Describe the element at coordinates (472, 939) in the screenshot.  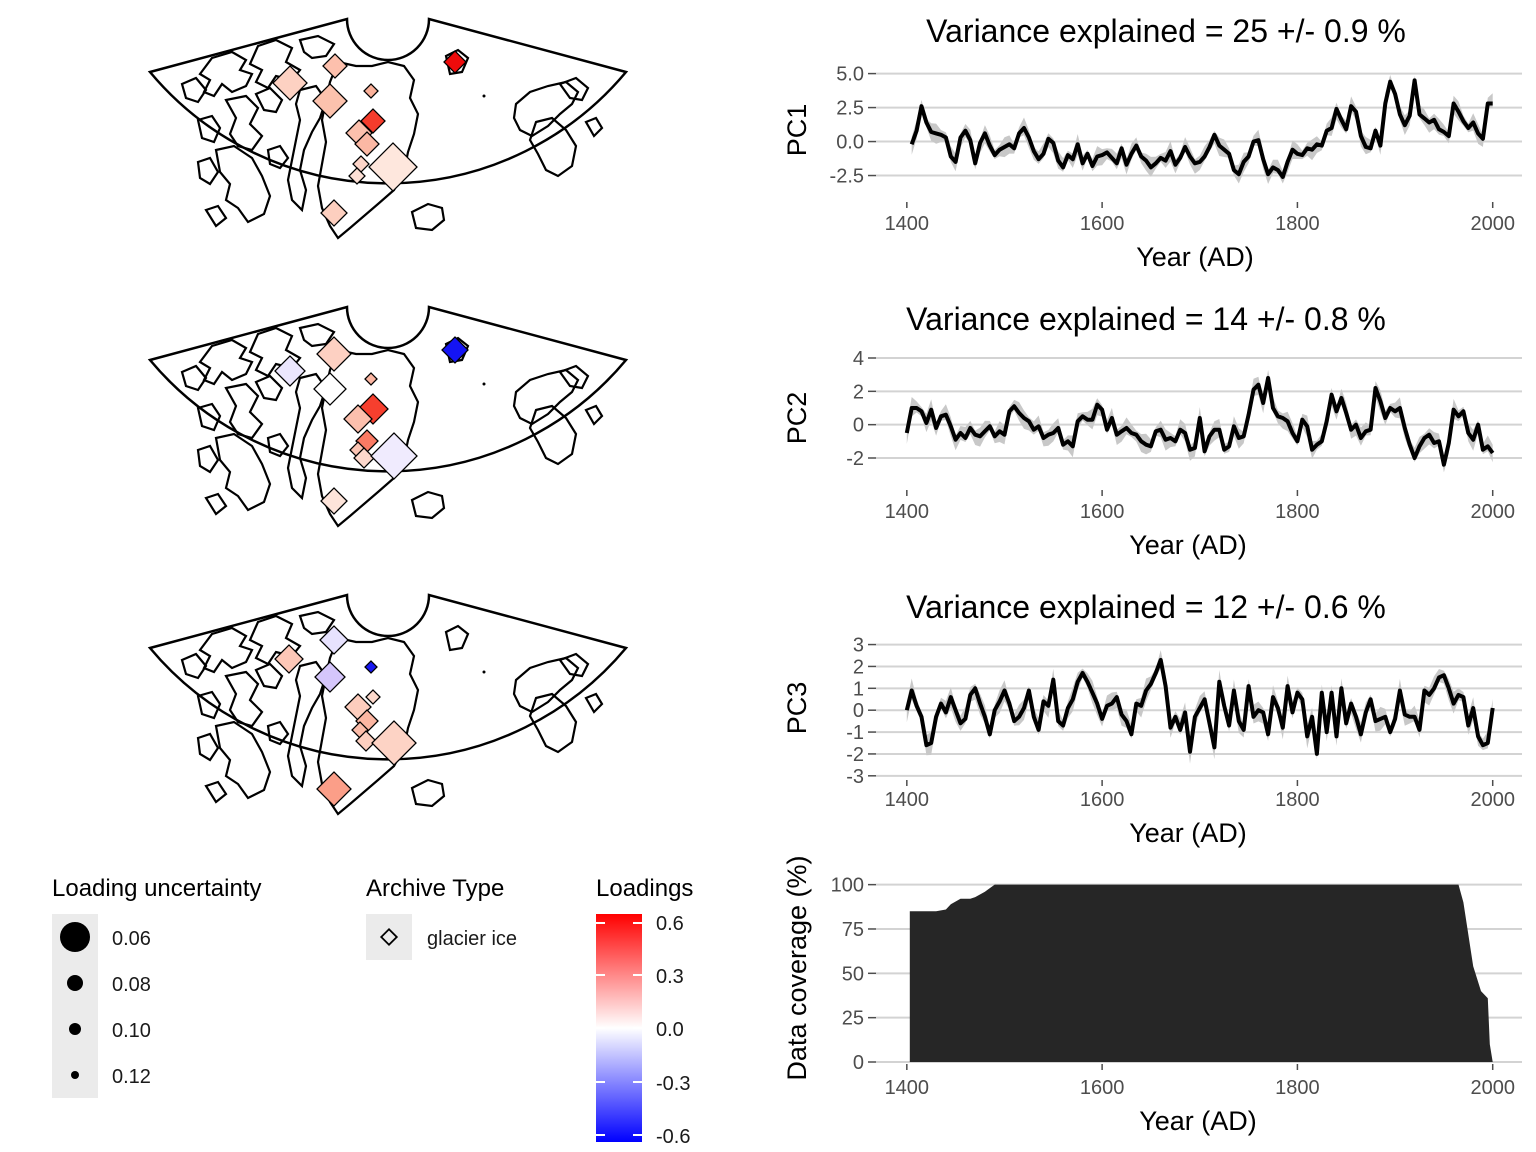
I see `legend-label: glacier ice` at that location.